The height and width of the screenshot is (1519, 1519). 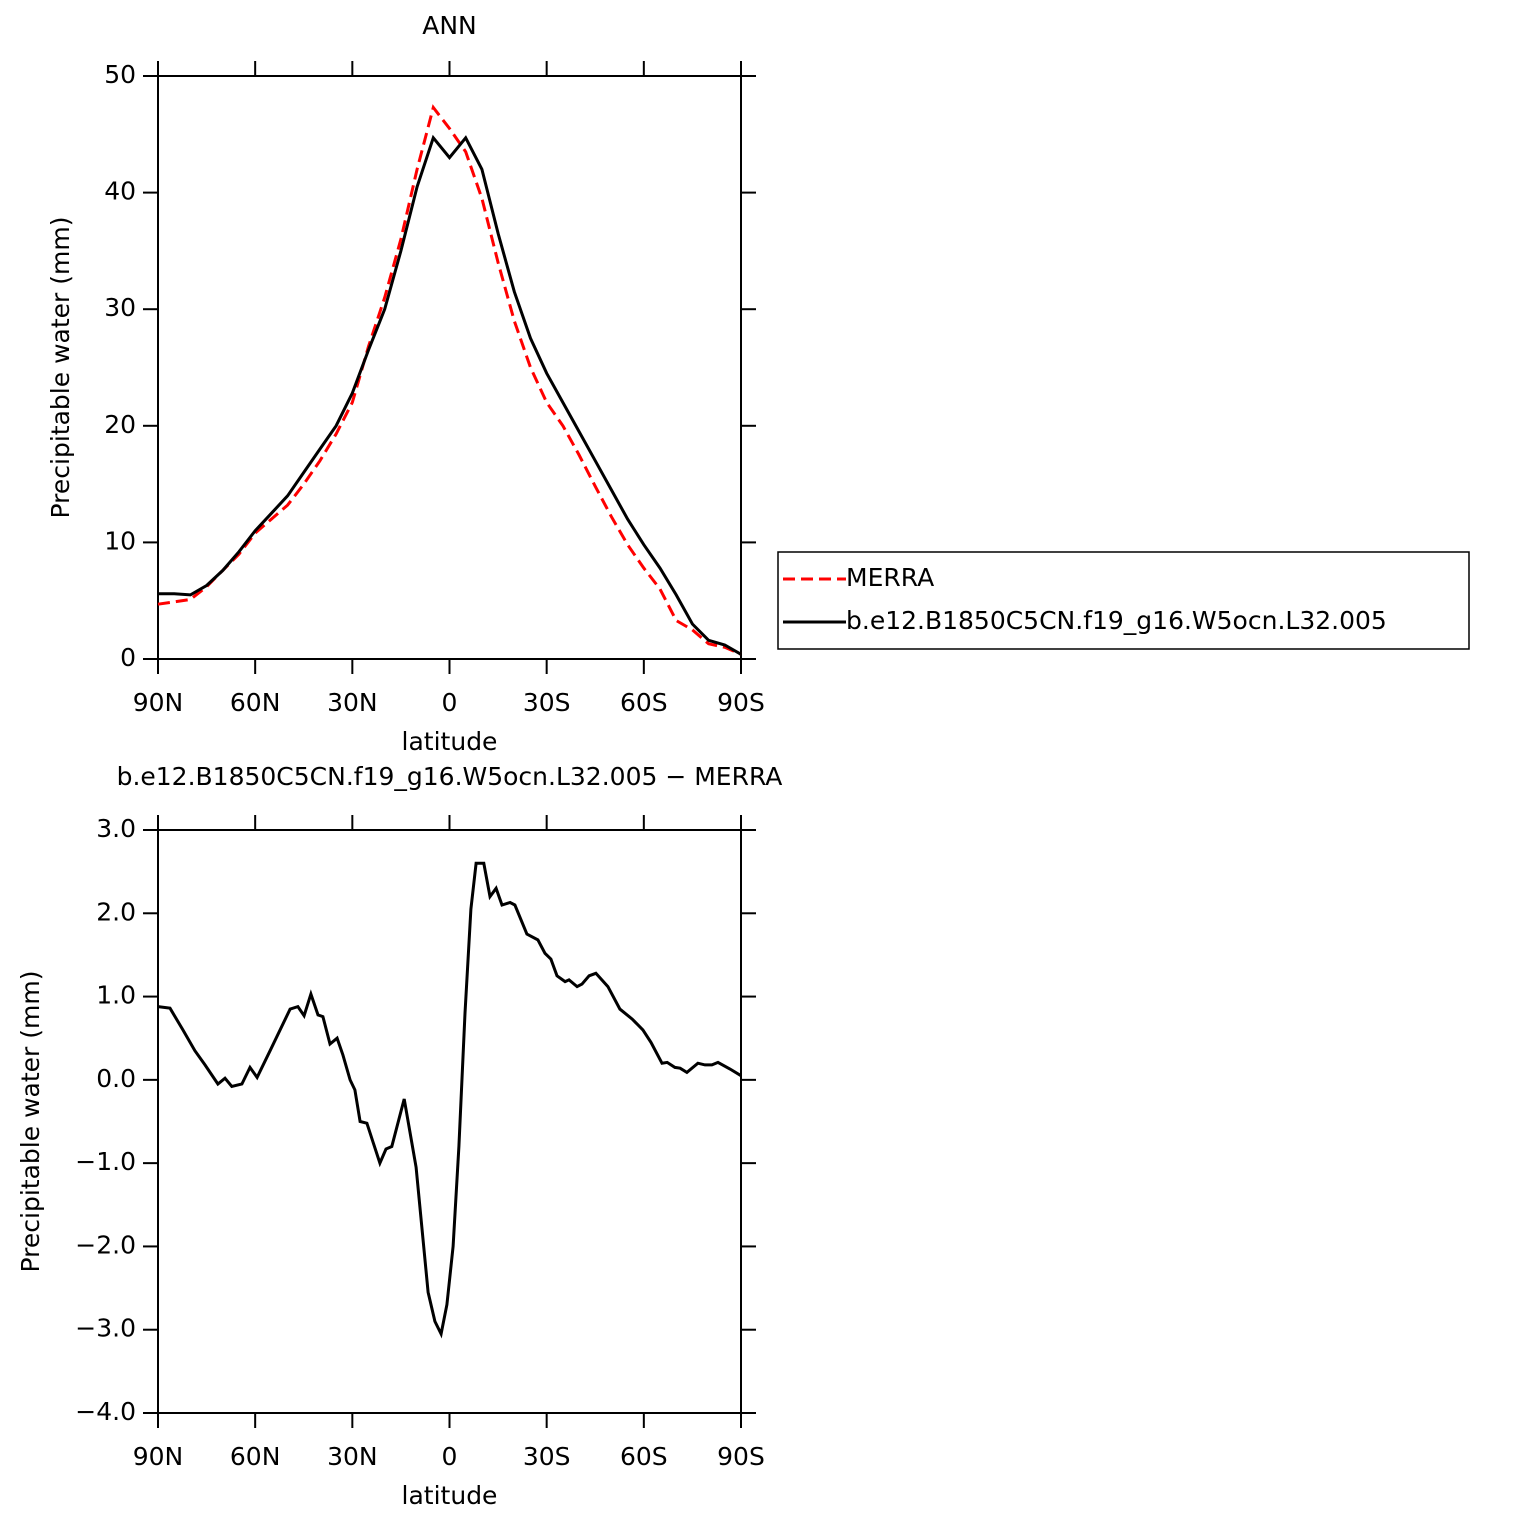 I want to click on y-tick-label: 30, so click(x=120, y=307).